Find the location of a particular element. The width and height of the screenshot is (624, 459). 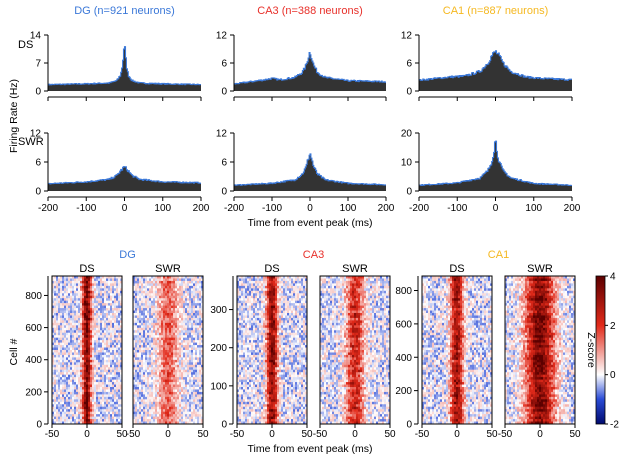

x-tick-label: 50 is located at coordinates (122, 434).